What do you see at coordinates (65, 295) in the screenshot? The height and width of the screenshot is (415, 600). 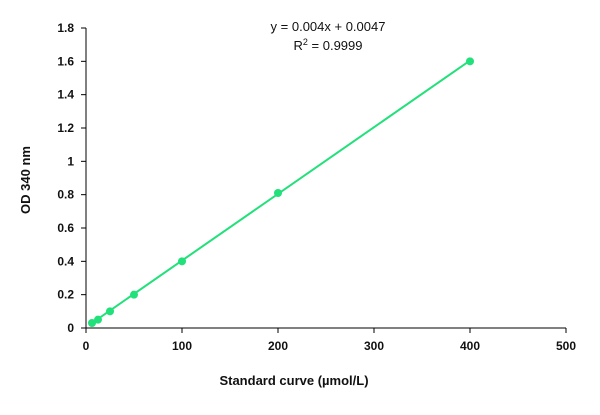 I see `y-tick-label: 0.2` at bounding box center [65, 295].